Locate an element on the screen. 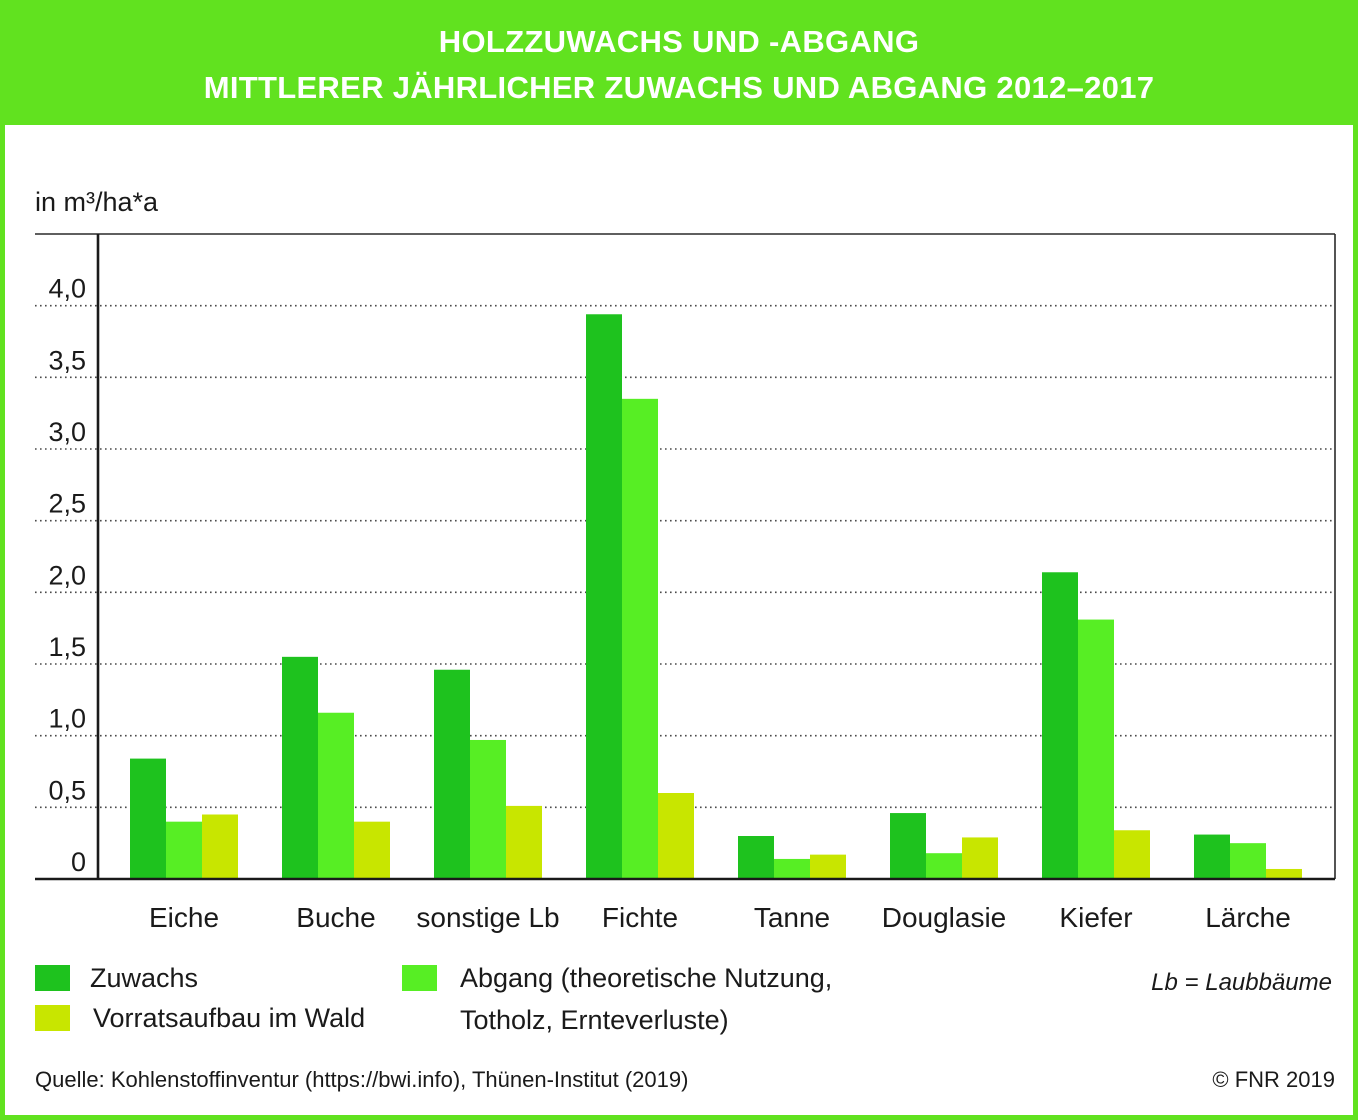 This screenshot has width=1358, height=1120. abbreviation-note: Lb = Laubbäume is located at coordinates (1241, 982).